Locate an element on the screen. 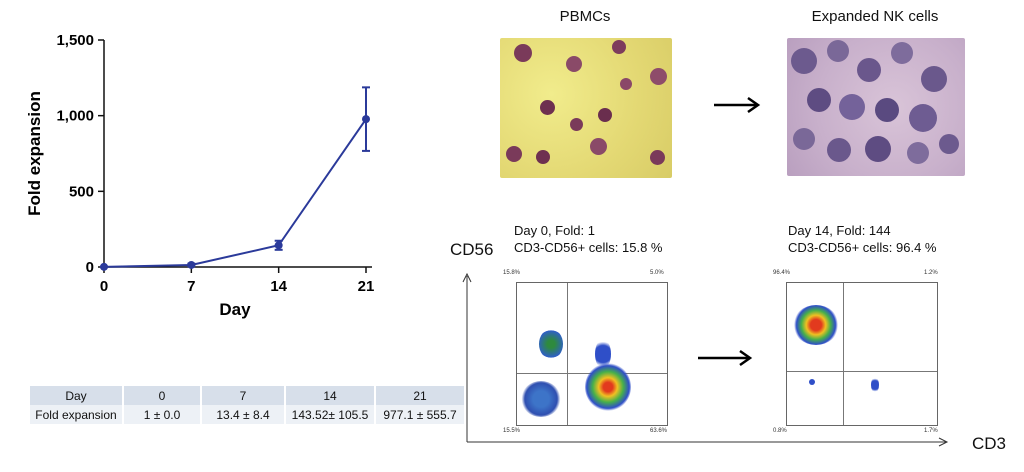  flow-plot-day14 is located at coordinates (862, 354).